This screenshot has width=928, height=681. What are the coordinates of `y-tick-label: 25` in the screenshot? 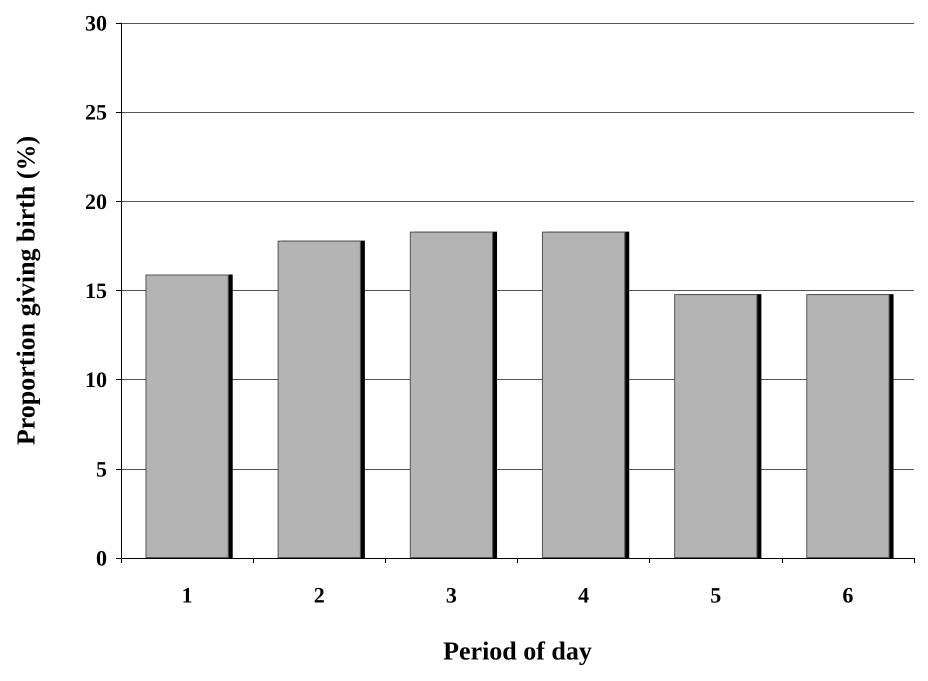 It's located at (96, 112).